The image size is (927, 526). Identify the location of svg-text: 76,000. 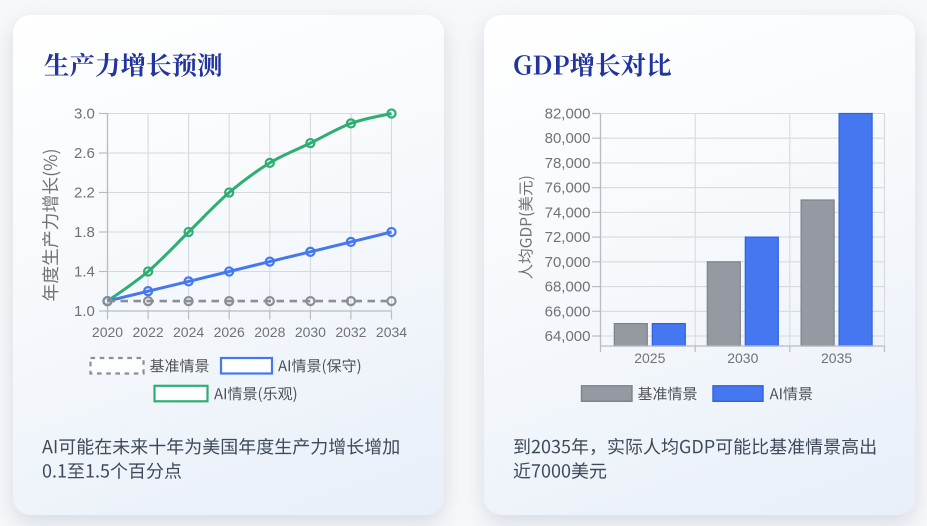
(568, 188).